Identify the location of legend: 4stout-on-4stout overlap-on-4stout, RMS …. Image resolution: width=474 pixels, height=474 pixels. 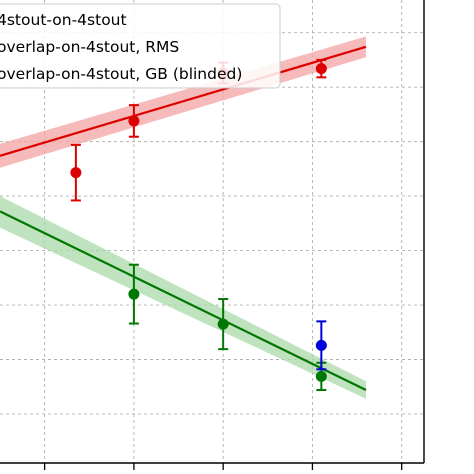
(140, 46).